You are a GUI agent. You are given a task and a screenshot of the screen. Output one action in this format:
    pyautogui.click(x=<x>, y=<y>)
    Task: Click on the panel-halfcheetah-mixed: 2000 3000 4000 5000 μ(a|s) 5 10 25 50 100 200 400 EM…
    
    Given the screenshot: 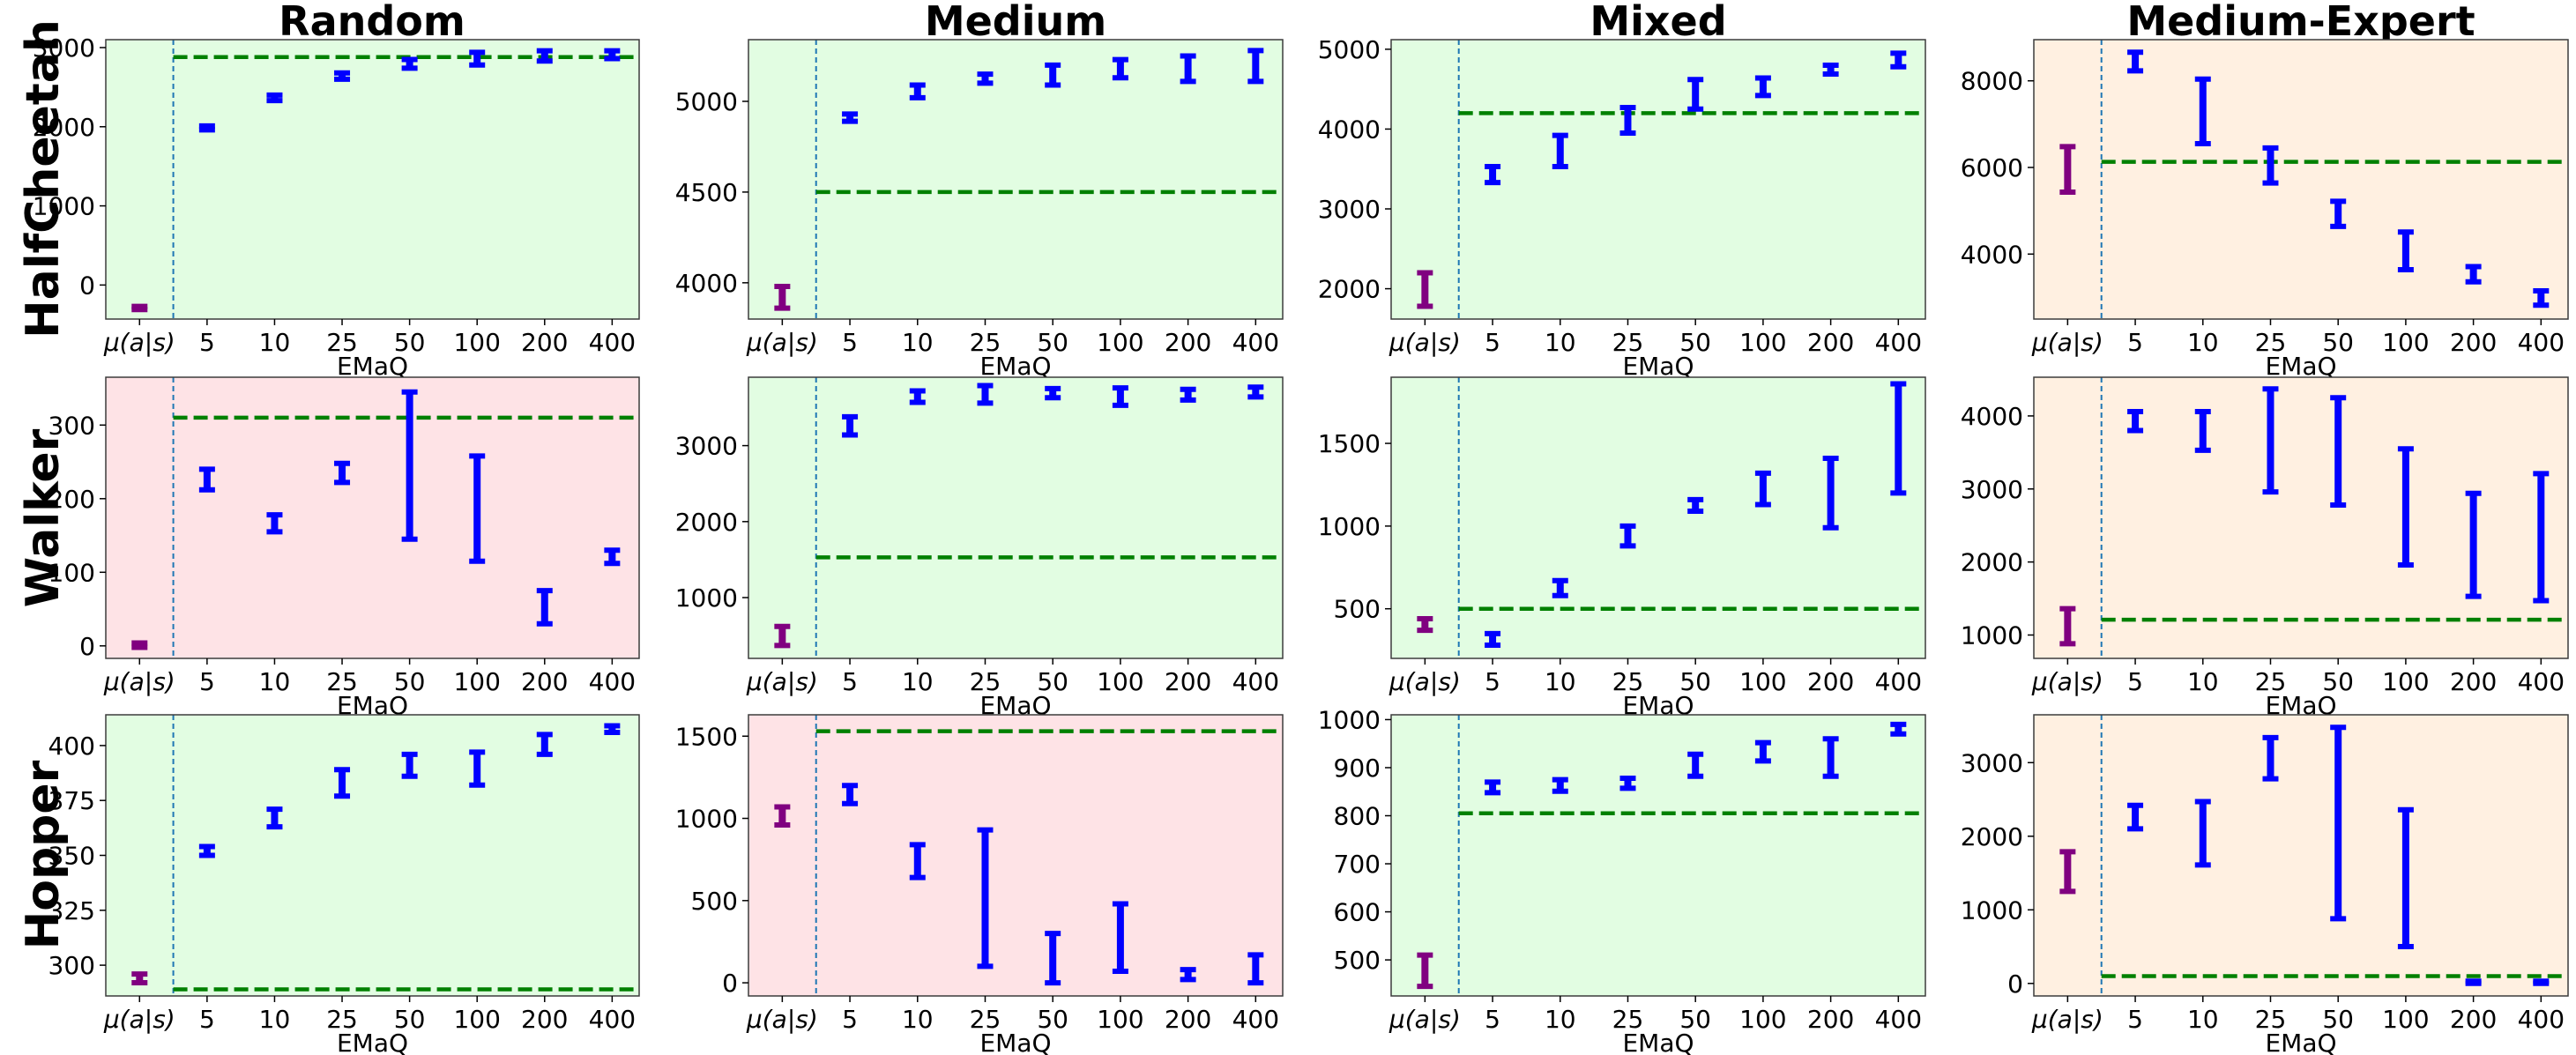 What is the action you would take?
    pyautogui.click(x=1622, y=208)
    